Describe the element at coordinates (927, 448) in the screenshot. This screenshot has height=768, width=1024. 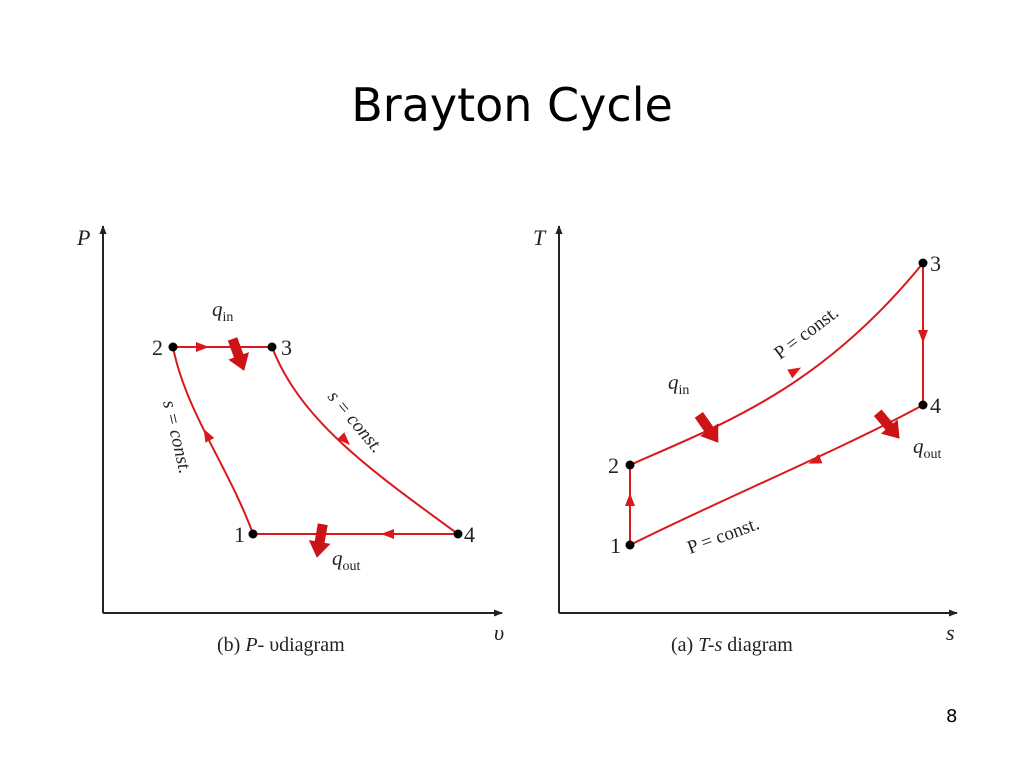
I see `ts-q-out-label: qout` at that location.